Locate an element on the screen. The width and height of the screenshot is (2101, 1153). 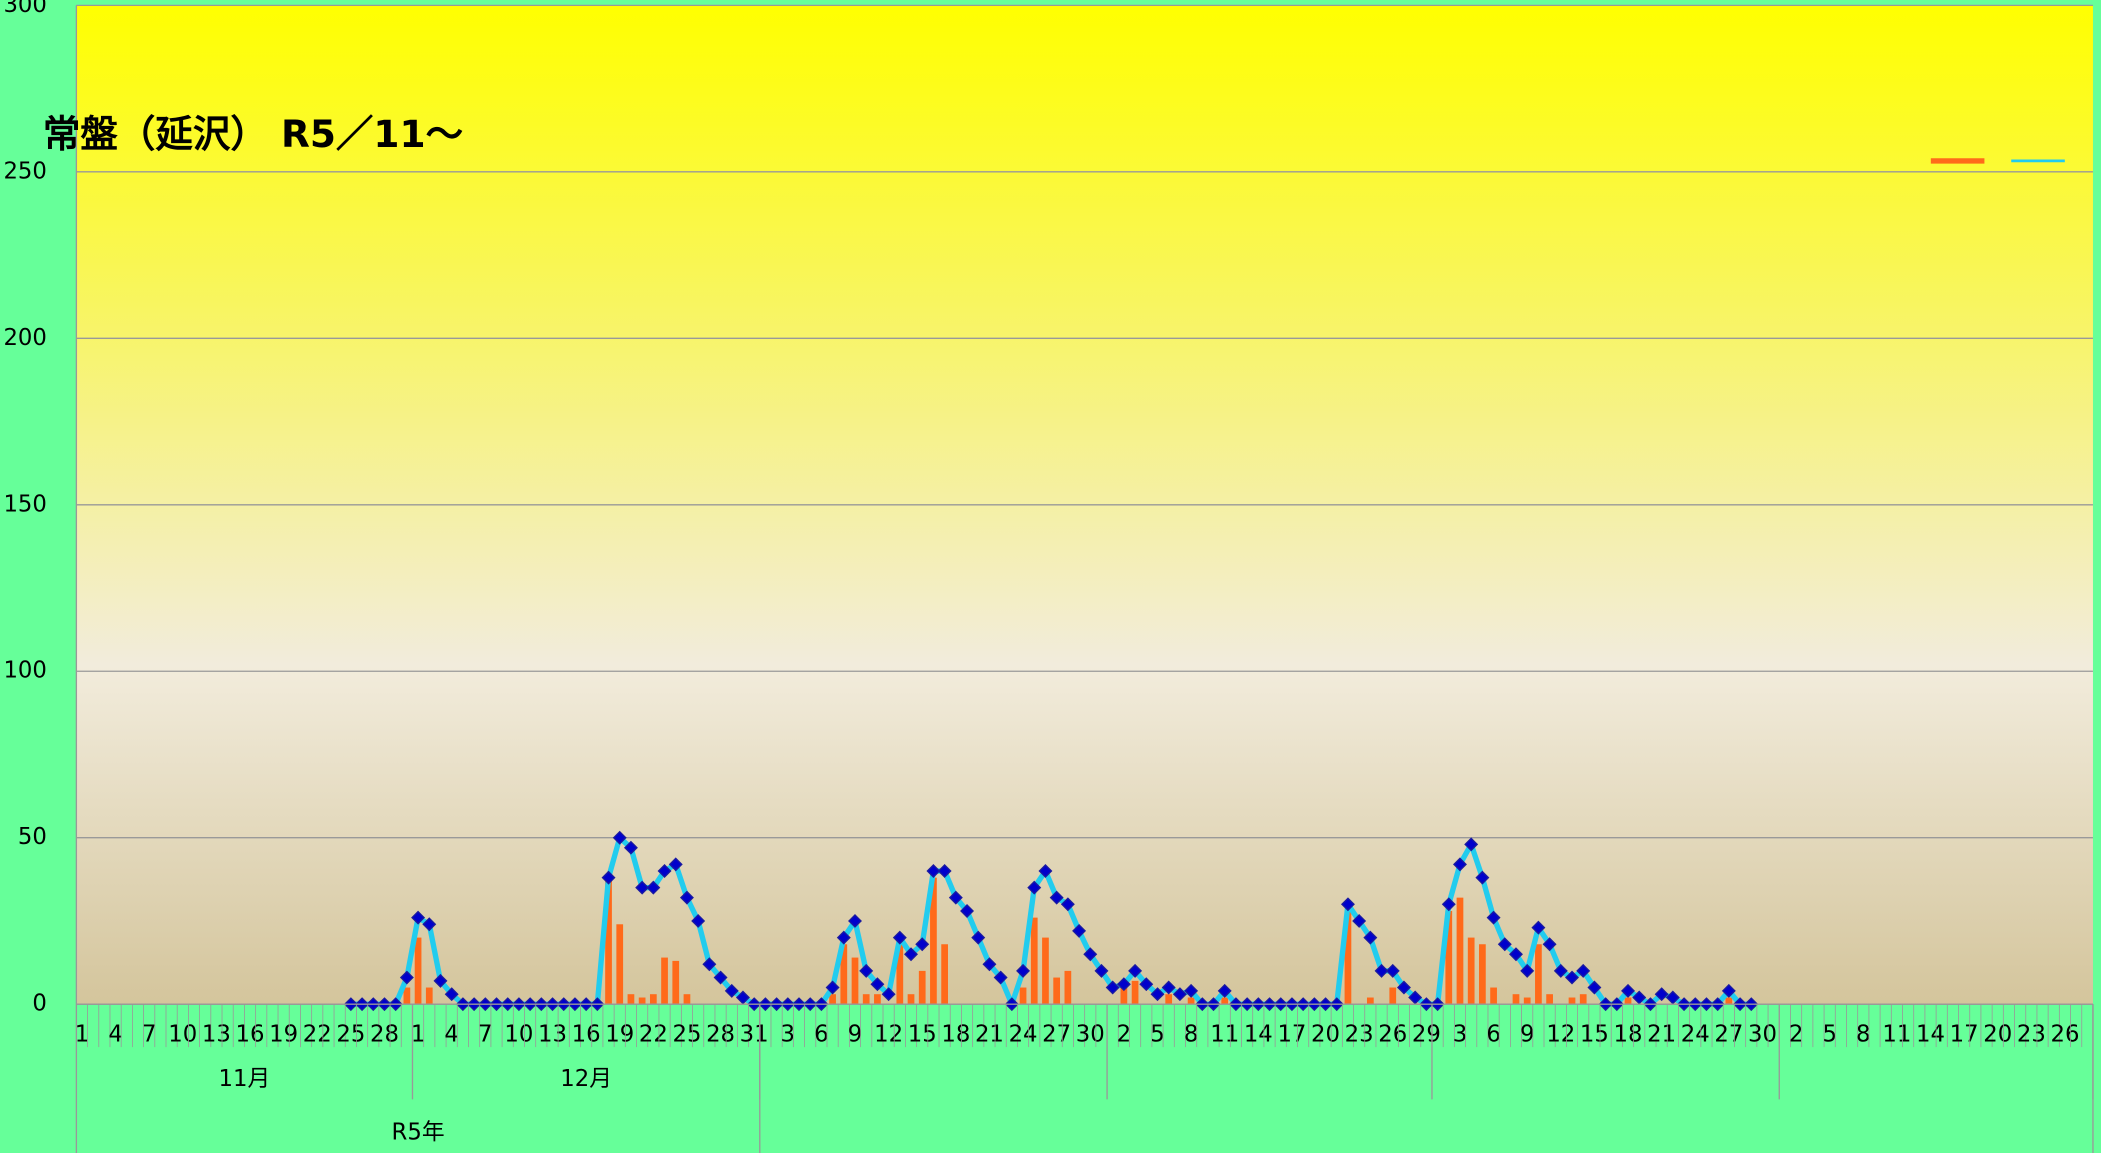
x-tick-label: 25 is located at coordinates (350, 1035).